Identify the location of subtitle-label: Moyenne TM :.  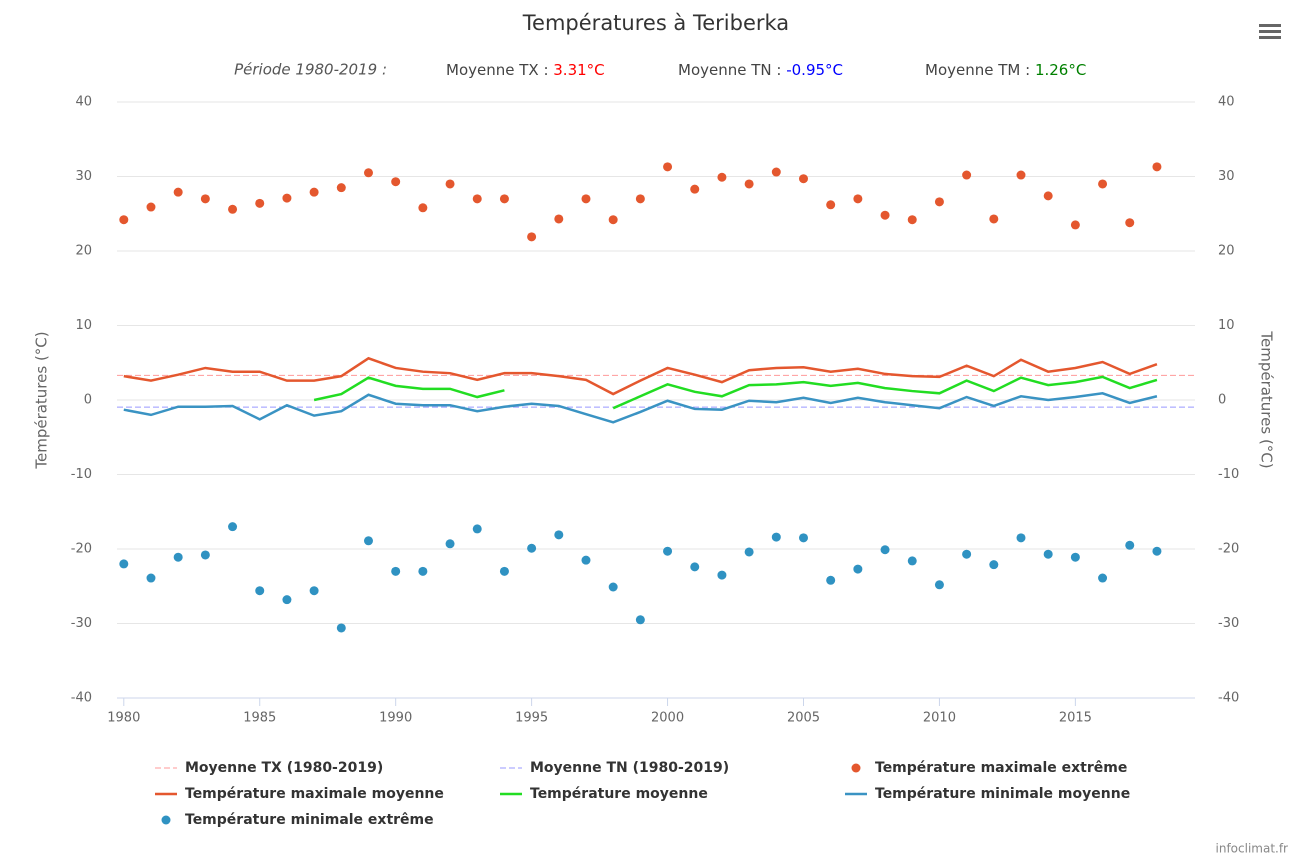
(980, 70).